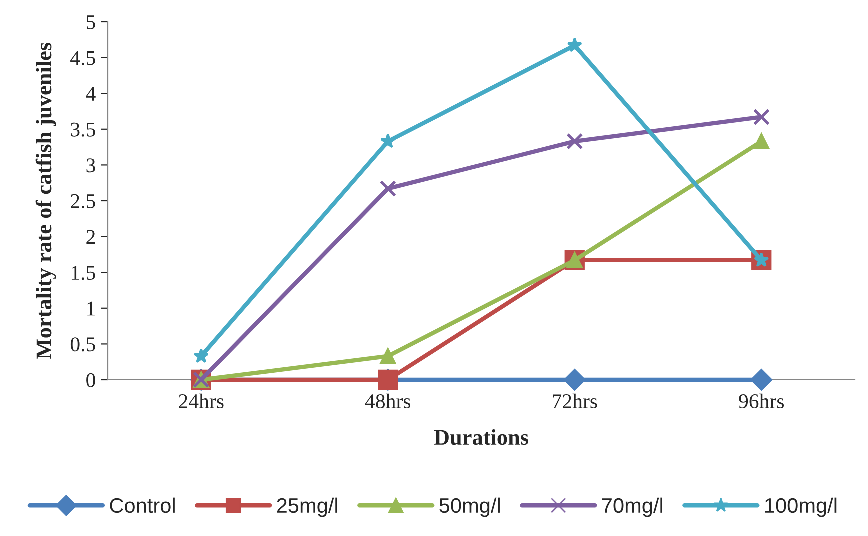  Describe the element at coordinates (470, 508) in the screenshot. I see `legend-label: 50mg/l` at that location.